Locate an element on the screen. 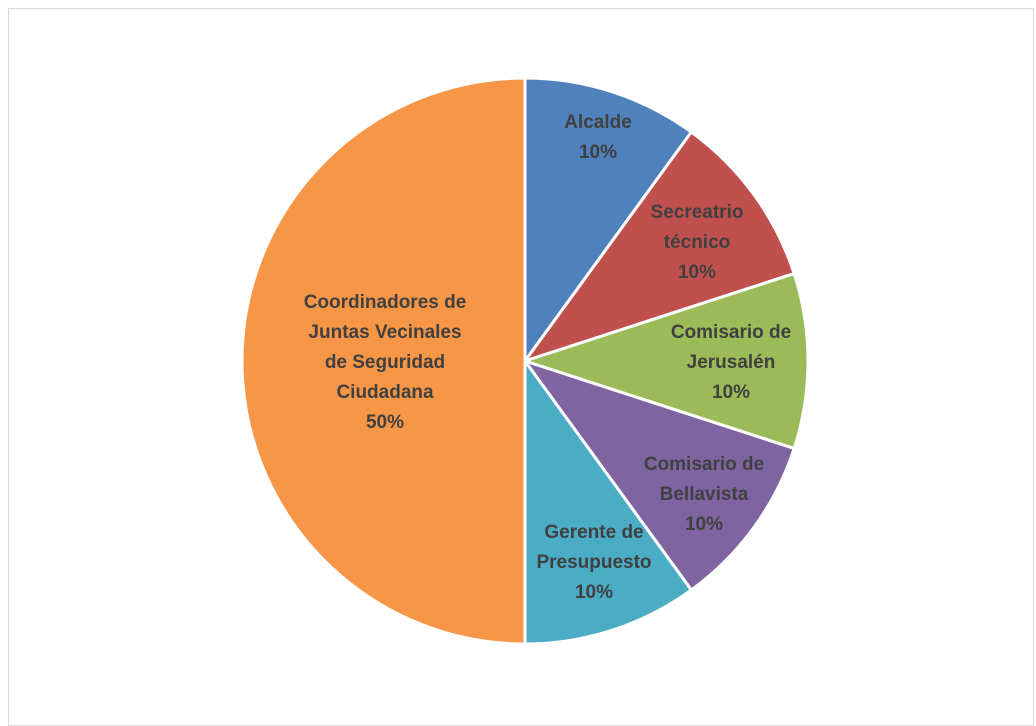 This screenshot has height=726, width=1036. slice-label: Comisario de Jerusalén 10% is located at coordinates (731, 362).